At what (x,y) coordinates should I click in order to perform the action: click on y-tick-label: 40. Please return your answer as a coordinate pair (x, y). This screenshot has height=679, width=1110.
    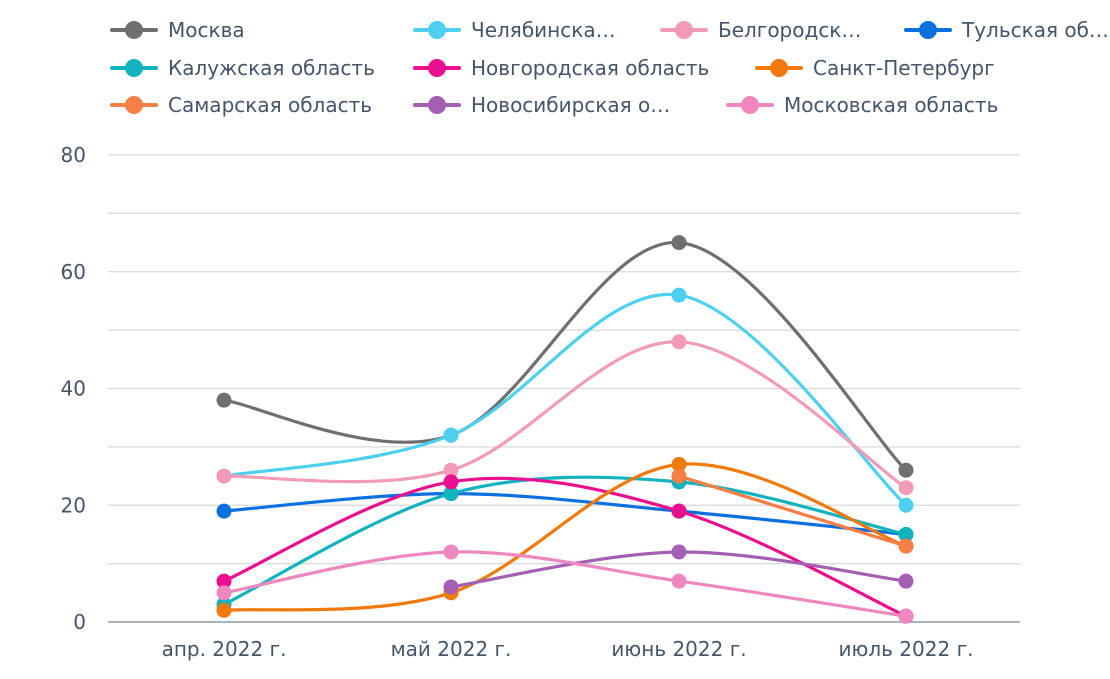
    Looking at the image, I should click on (73, 389).